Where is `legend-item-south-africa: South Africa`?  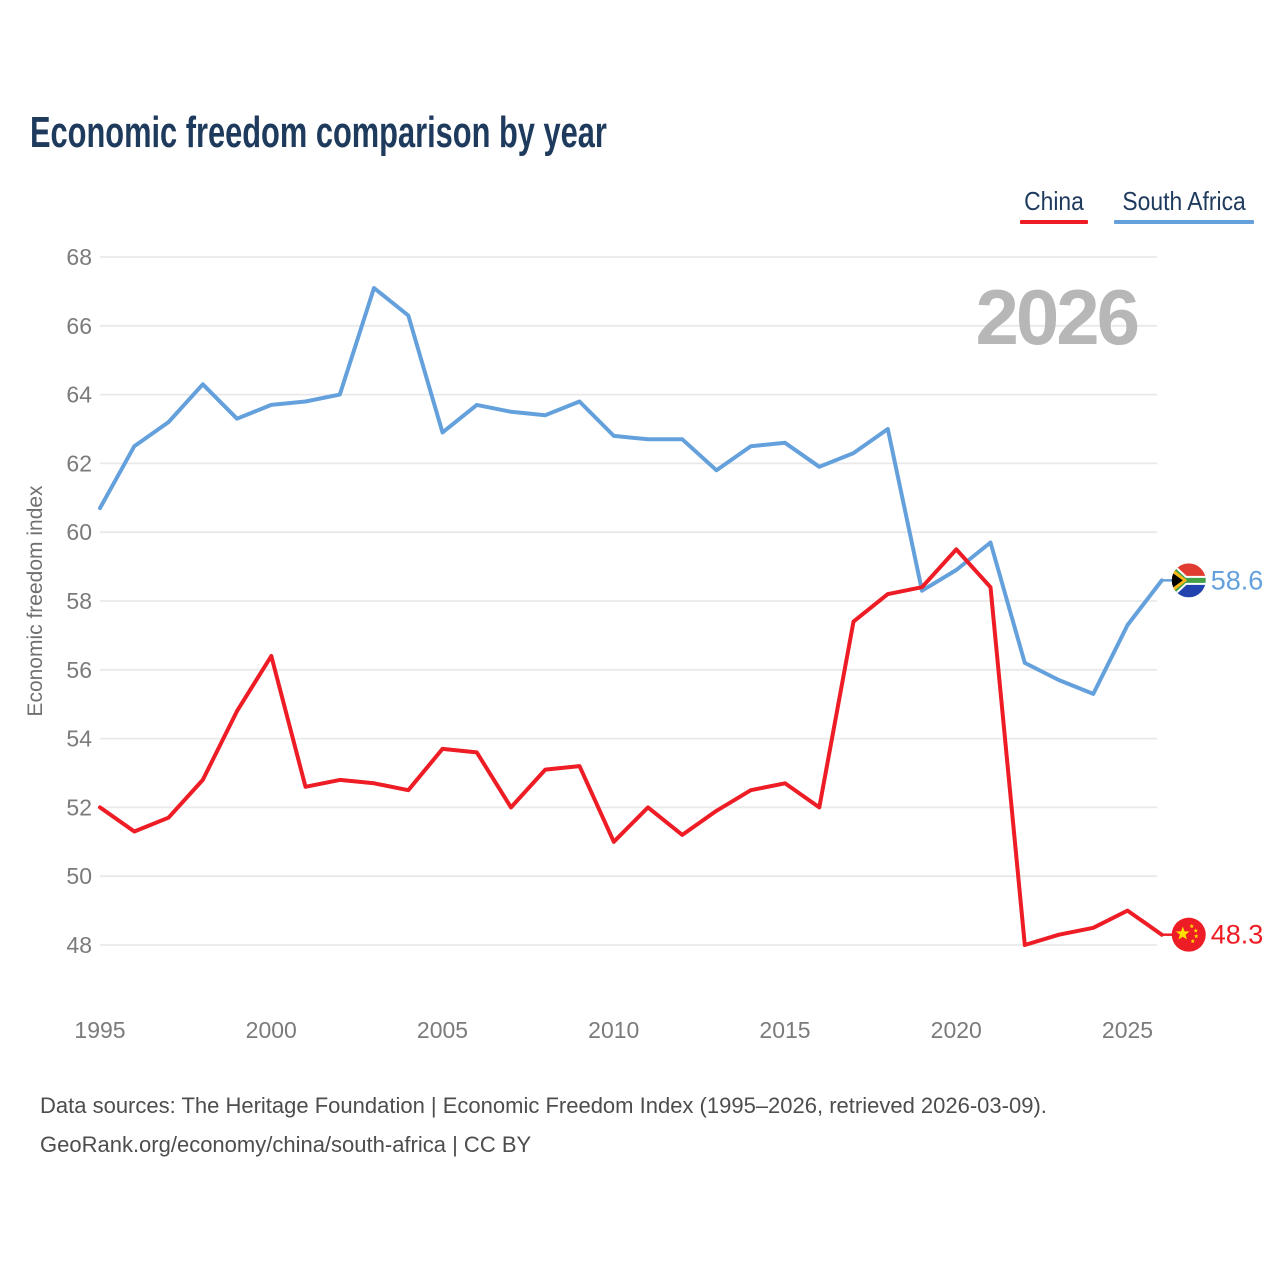
legend-item-south-africa: South Africa is located at coordinates (1183, 205).